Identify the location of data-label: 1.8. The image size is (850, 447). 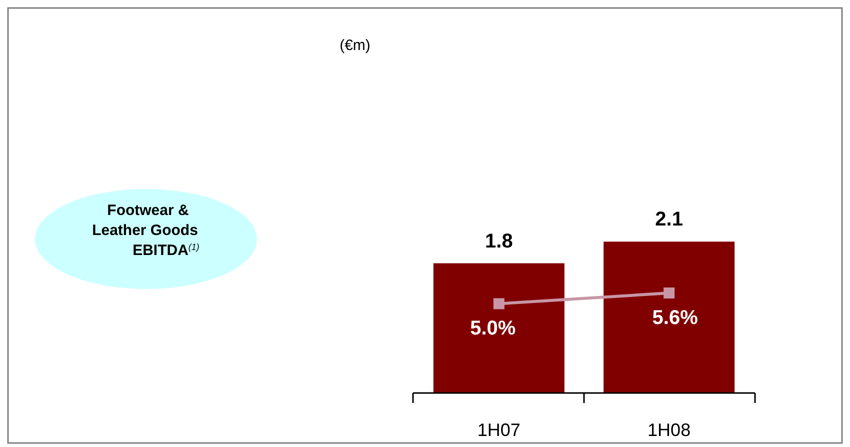
(499, 241).